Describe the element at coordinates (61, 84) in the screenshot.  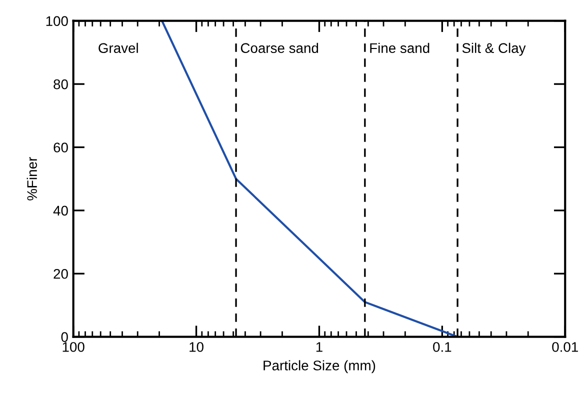
I see `y-tick-label: 80` at that location.